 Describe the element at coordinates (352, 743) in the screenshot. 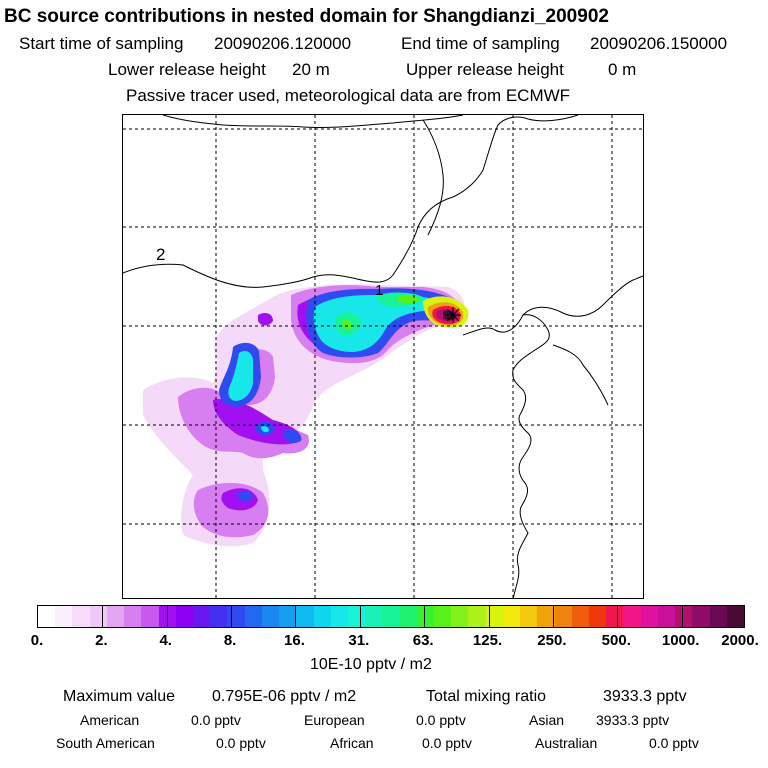

I see `region-name-african: African` at that location.